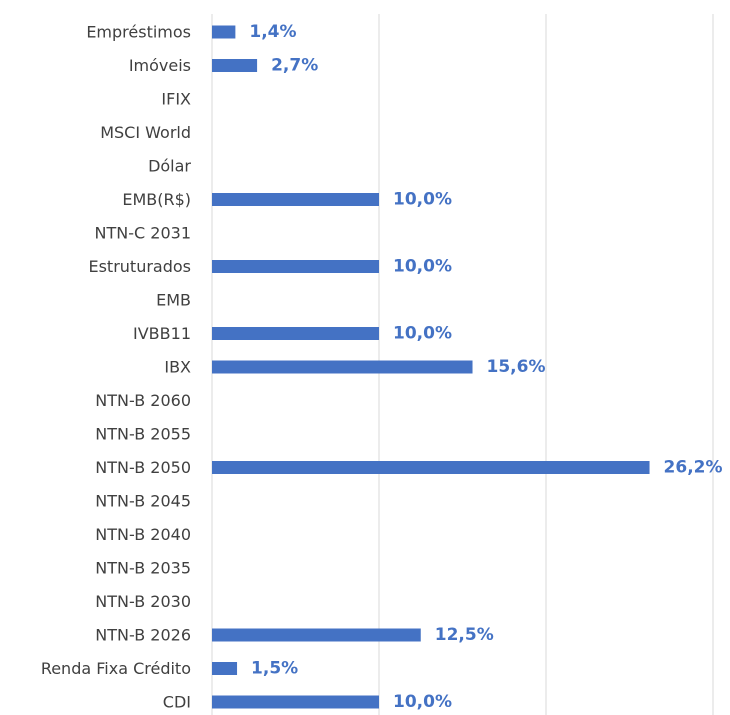  I want to click on data-label-13: 26,2%, so click(693, 468).